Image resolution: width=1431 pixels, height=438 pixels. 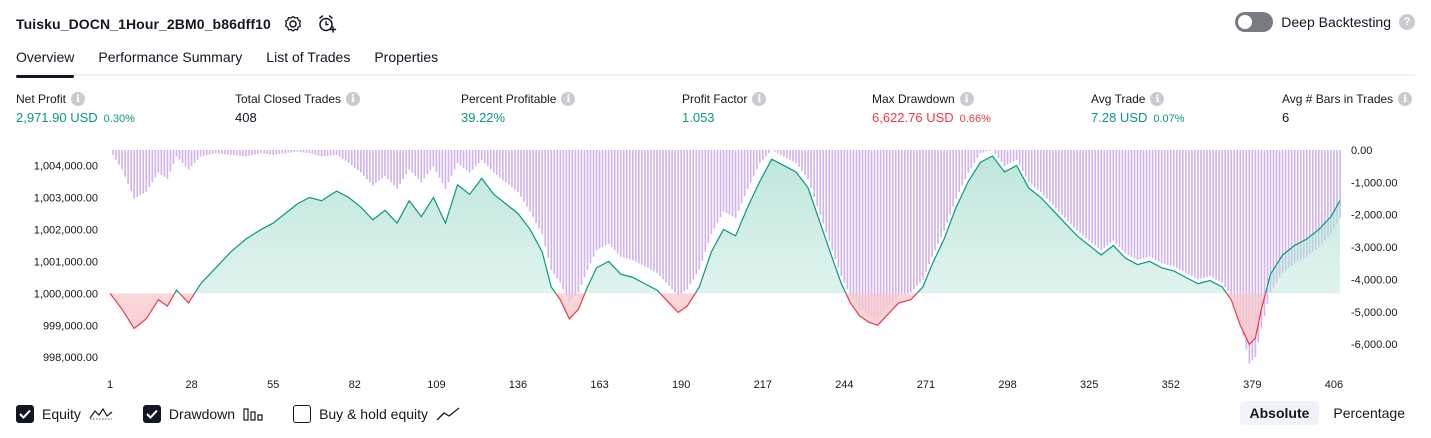 I want to click on tab-performance-summary: Performance Summary, so click(x=170, y=57).